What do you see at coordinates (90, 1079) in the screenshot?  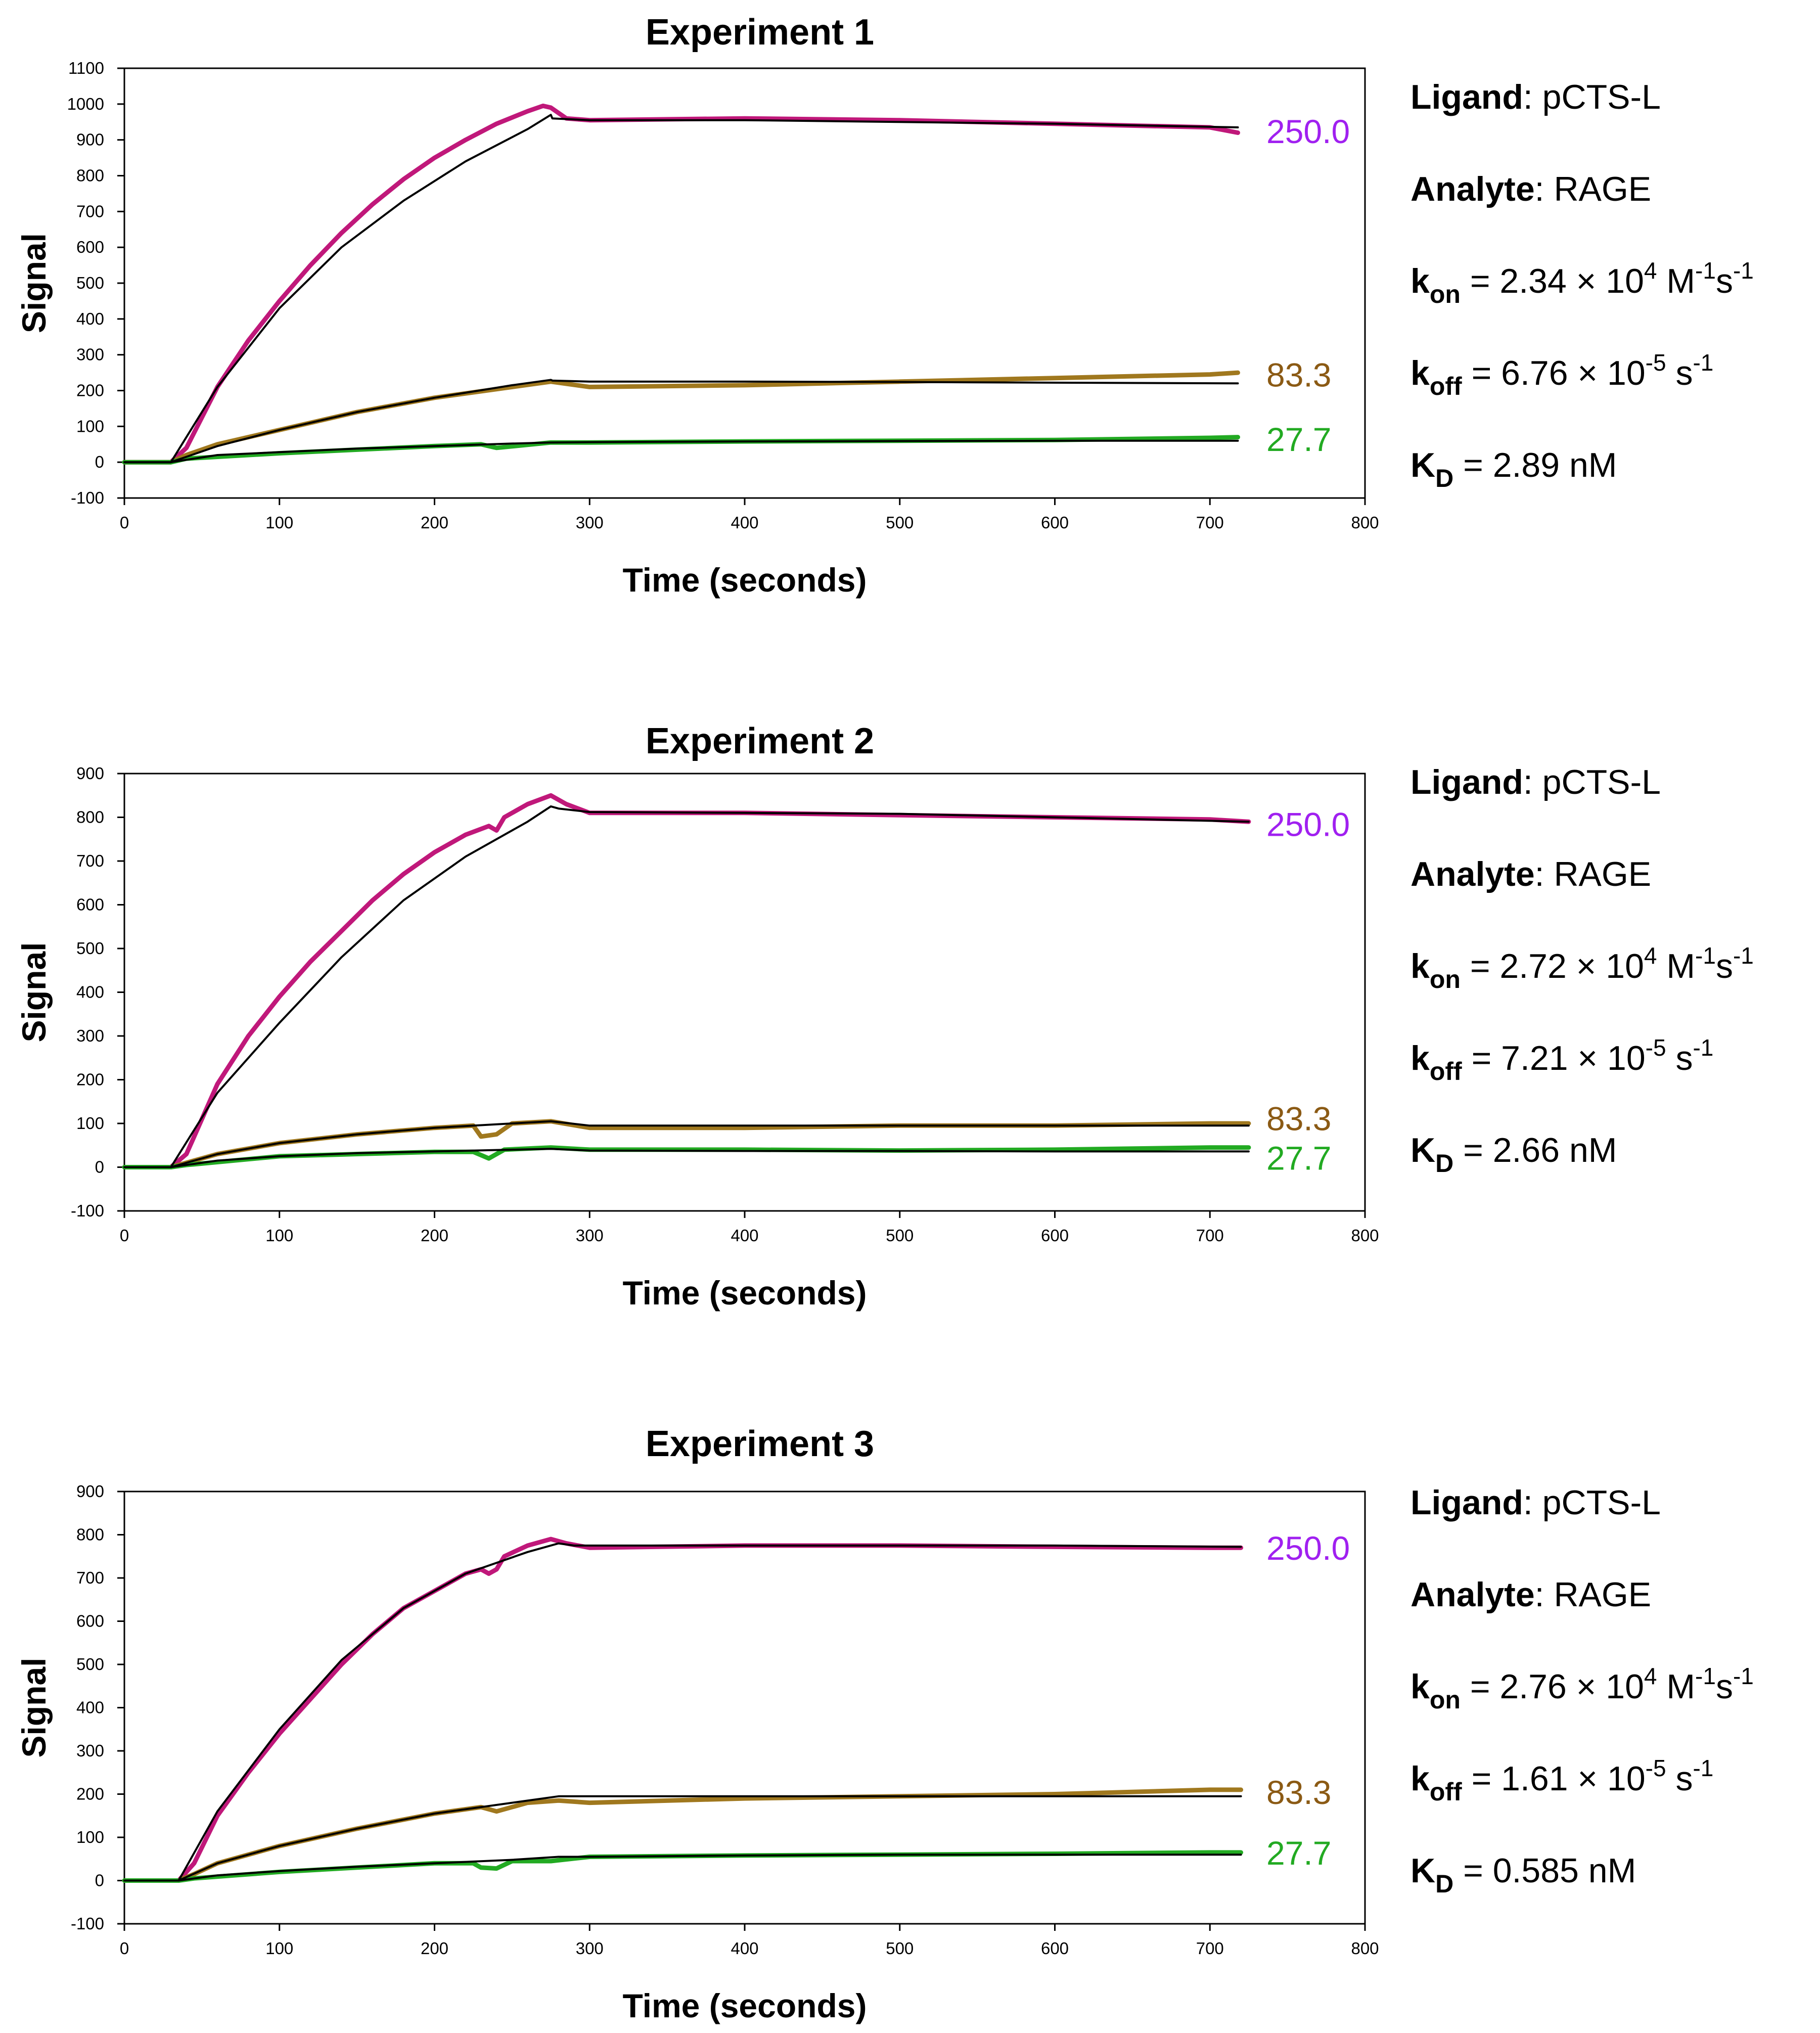 I see `y-tick-label: 200` at bounding box center [90, 1079].